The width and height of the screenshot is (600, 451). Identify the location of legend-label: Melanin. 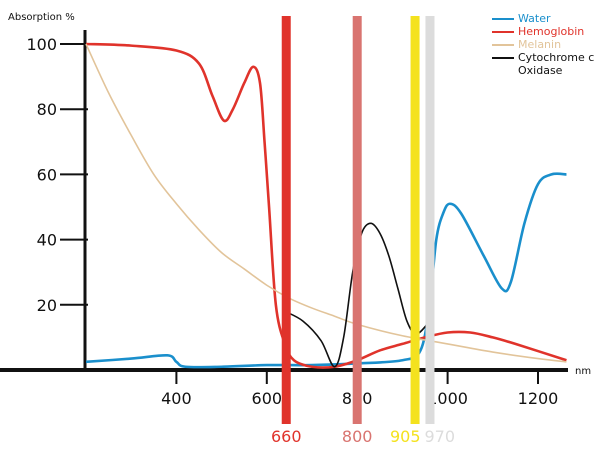
(540, 44).